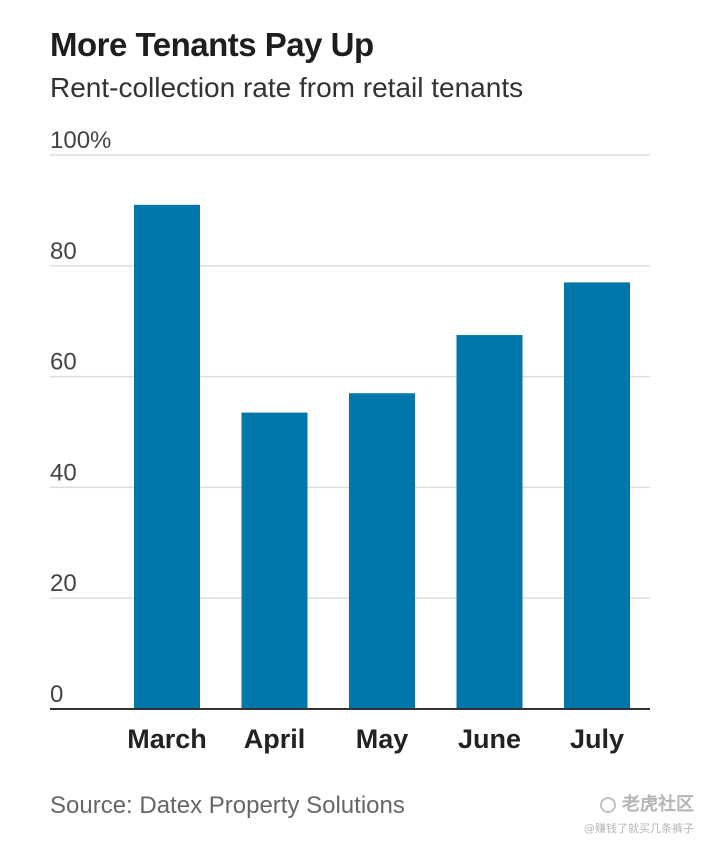 The height and width of the screenshot is (842, 706). I want to click on tiger-logo-icon, so click(608, 805).